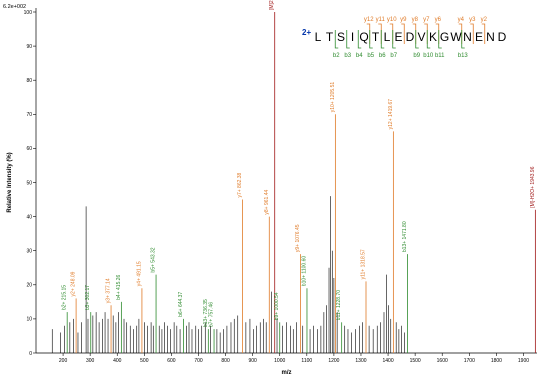 Image resolution: width=541 pixels, height=383 pixels. Describe the element at coordinates (387, 361) in the screenshot. I see `x-tick-label: 1400` at that location.